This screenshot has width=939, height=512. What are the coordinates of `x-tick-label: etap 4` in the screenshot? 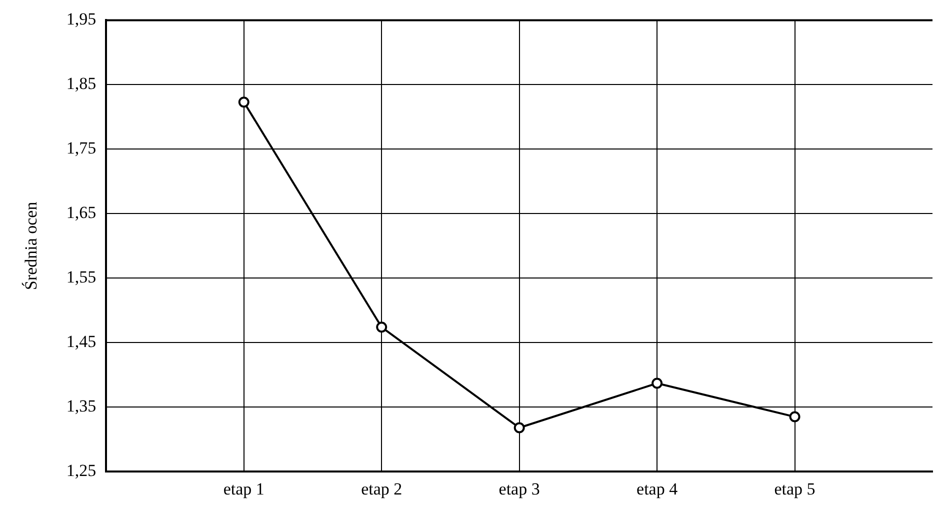 It's located at (657, 488).